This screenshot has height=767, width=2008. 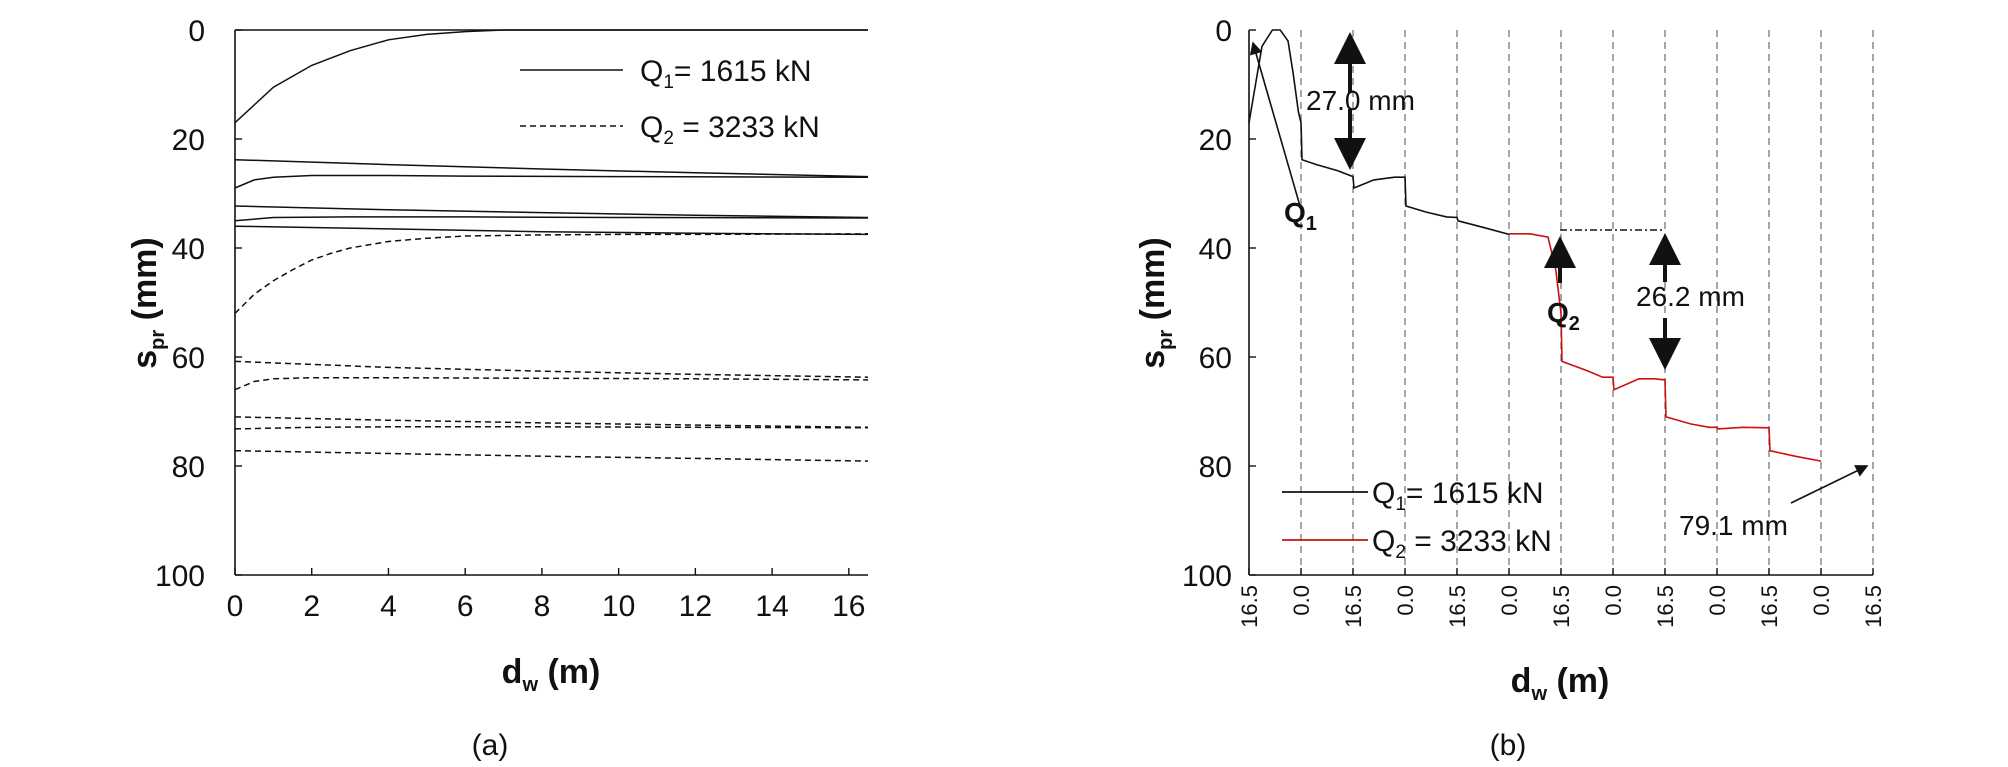 I want to click on panel-a-x-tick-label: 14, so click(x=771, y=606).